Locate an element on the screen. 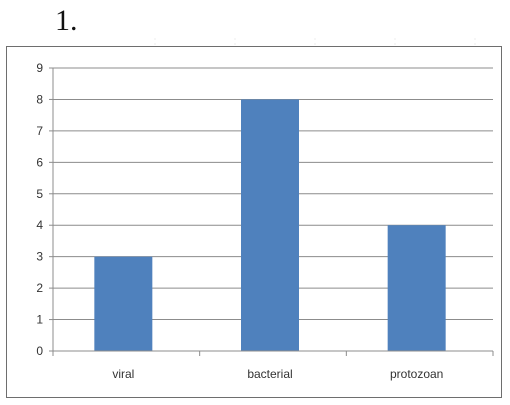 This screenshot has width=510, height=405. question-number: 1. is located at coordinates (66, 20).